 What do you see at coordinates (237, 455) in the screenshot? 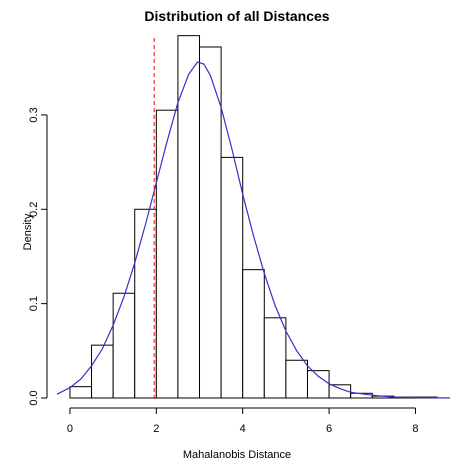
I see `x-axis-label: Mahalanobis Distance` at bounding box center [237, 455].